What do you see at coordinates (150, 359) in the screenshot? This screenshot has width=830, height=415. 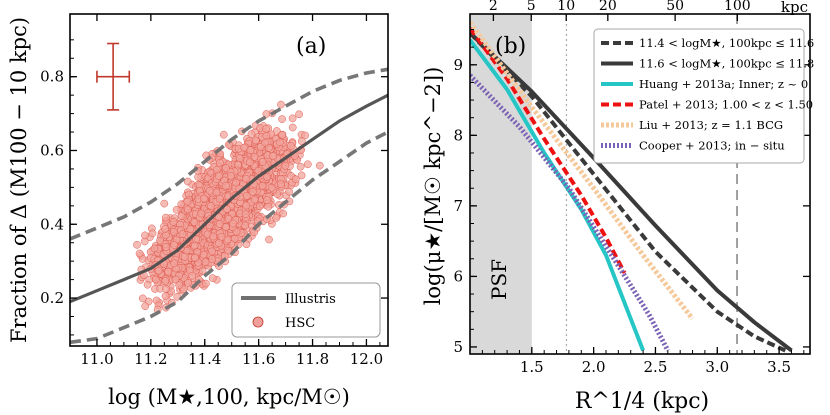 I see `x-tick-label: 11.2` at bounding box center [150, 359].